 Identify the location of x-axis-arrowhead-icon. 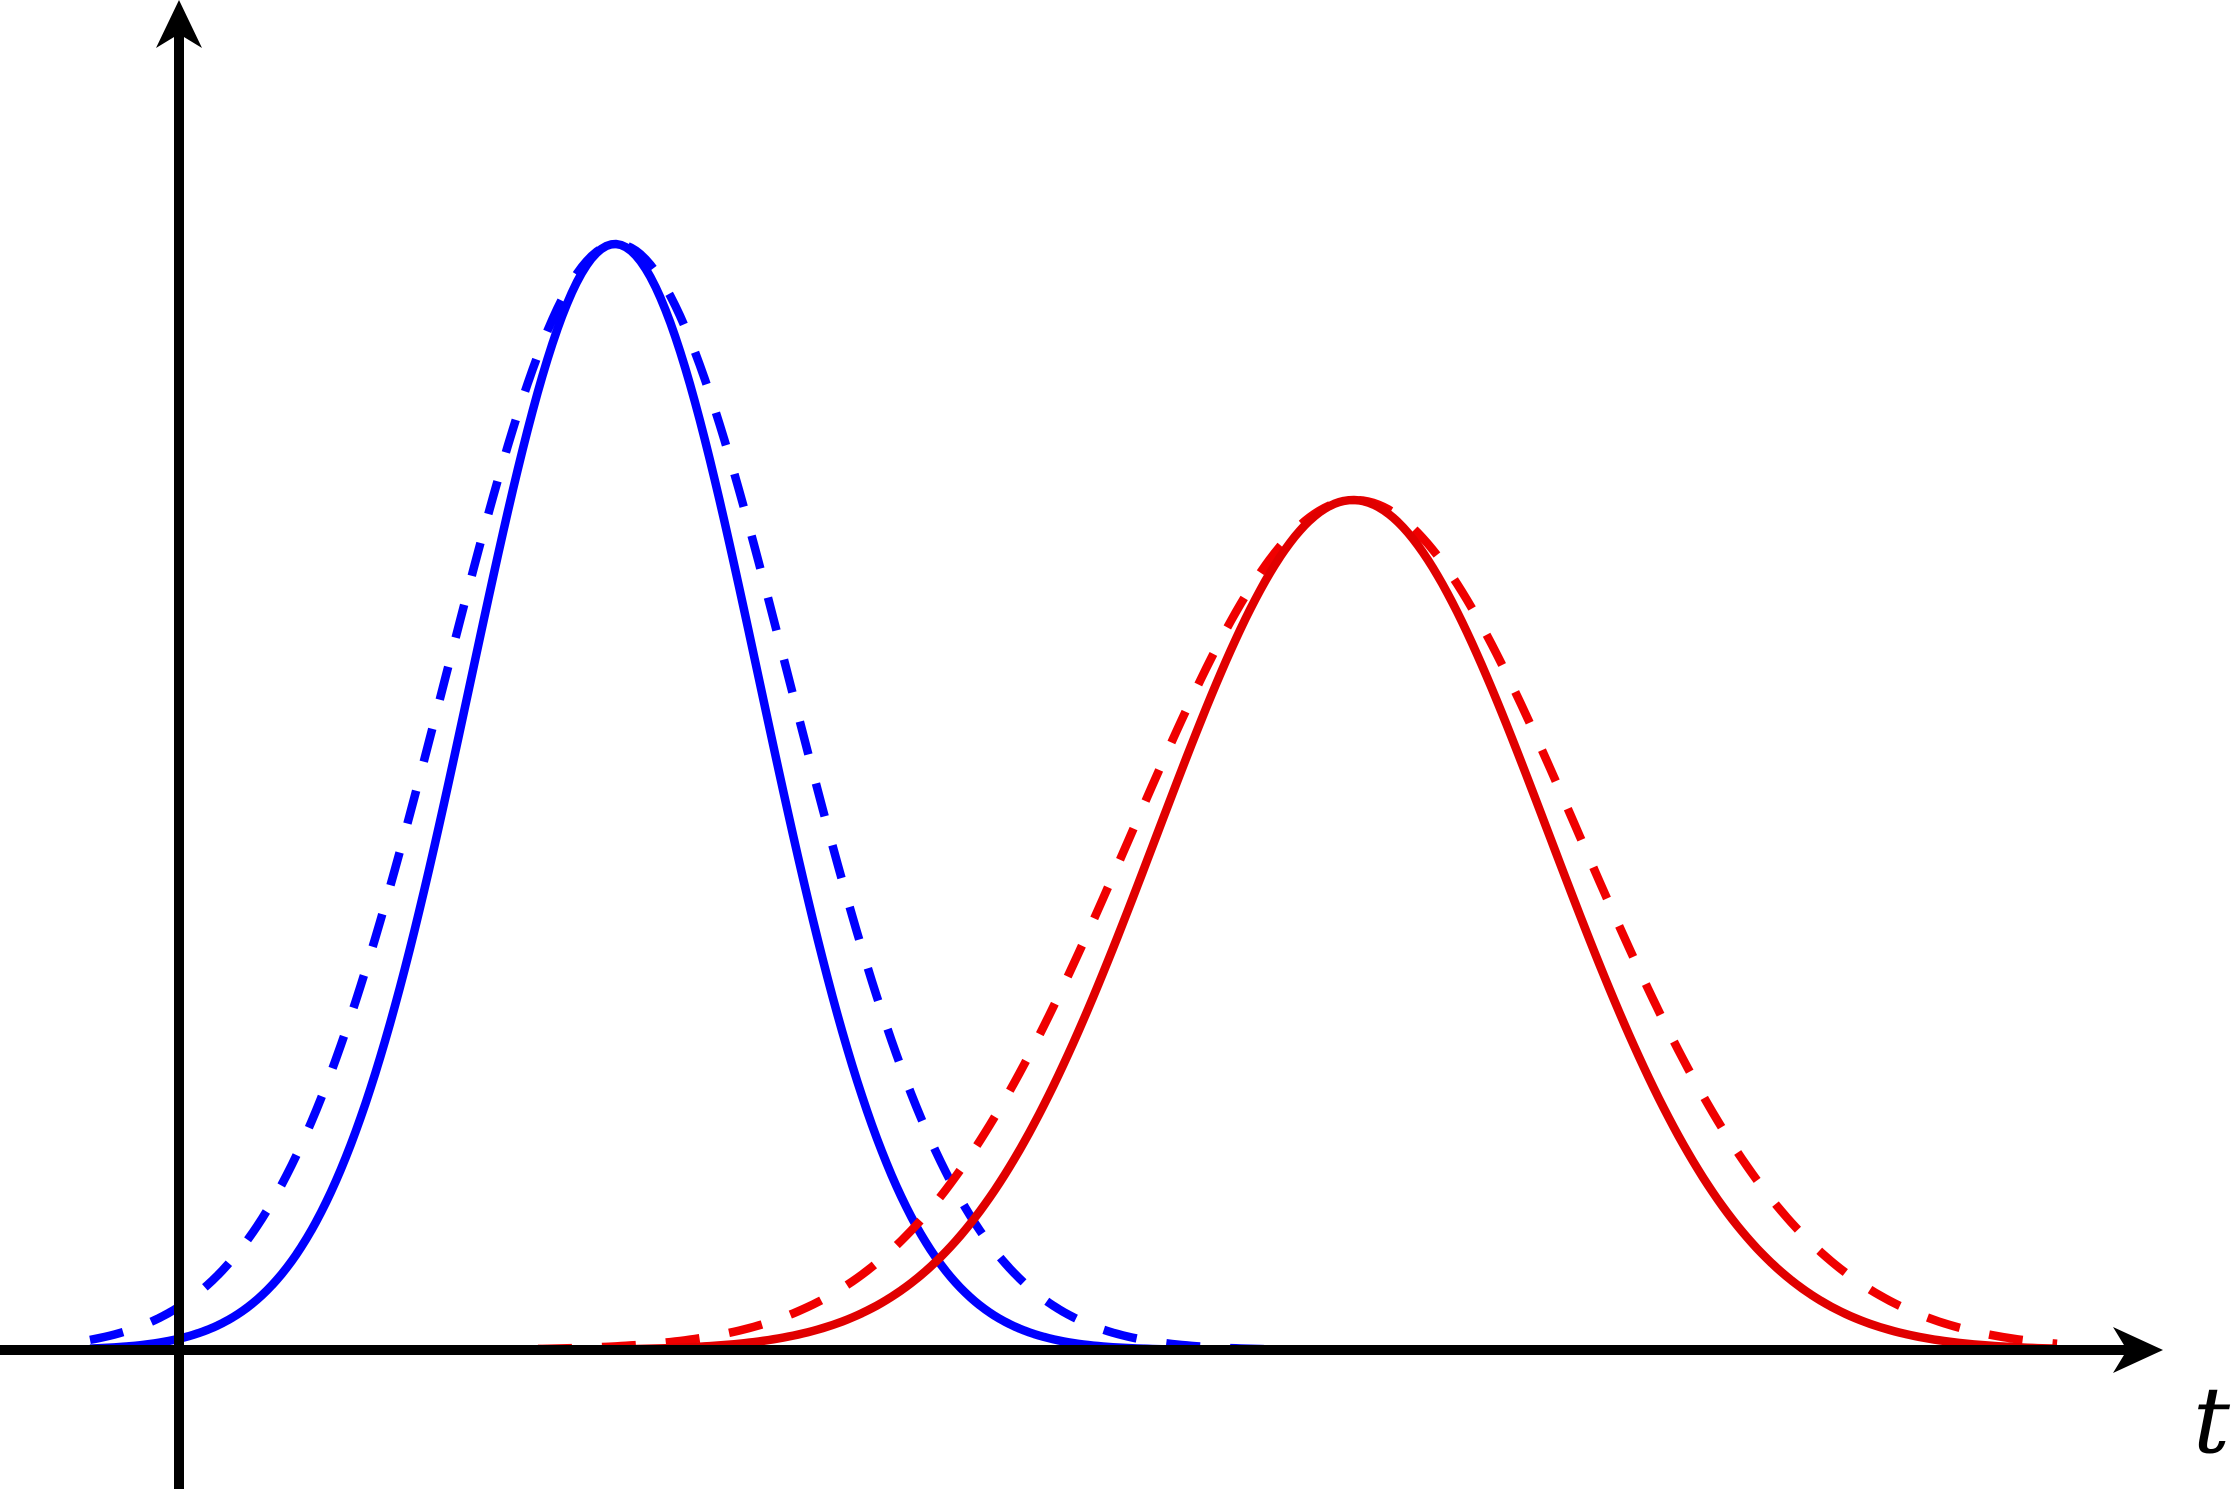
(2138, 1350).